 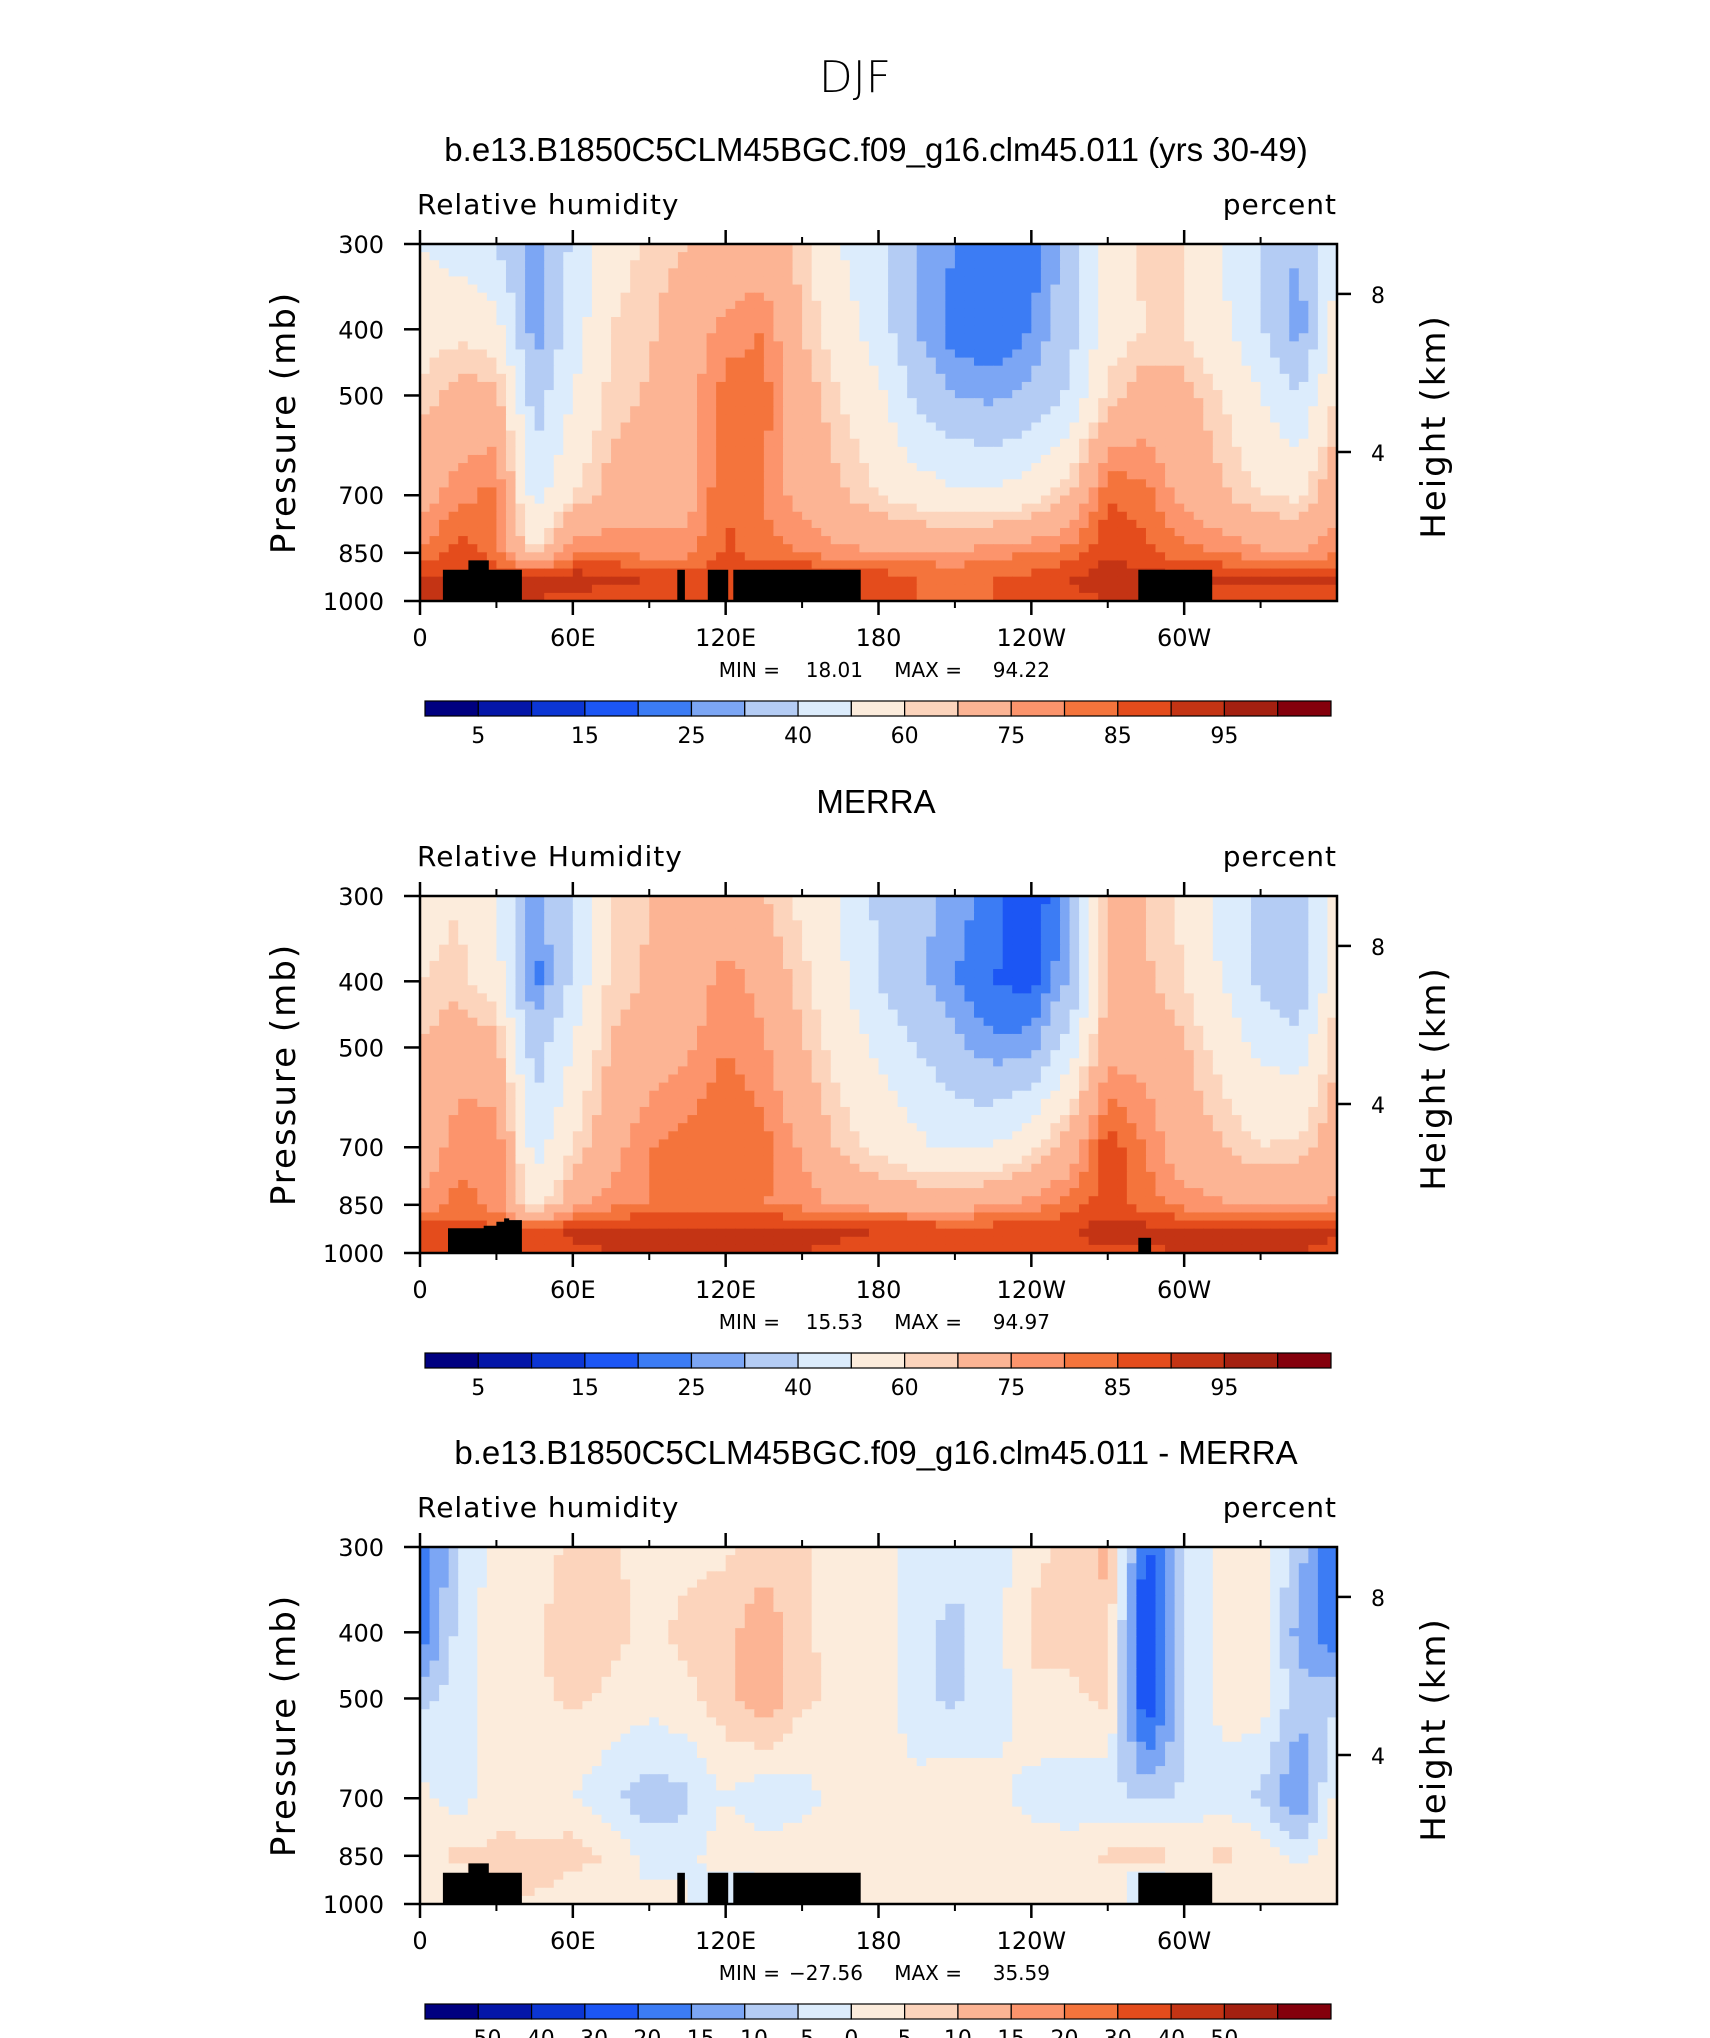 What do you see at coordinates (1224, 736) in the screenshot?
I see `colorbar-label: 95` at bounding box center [1224, 736].